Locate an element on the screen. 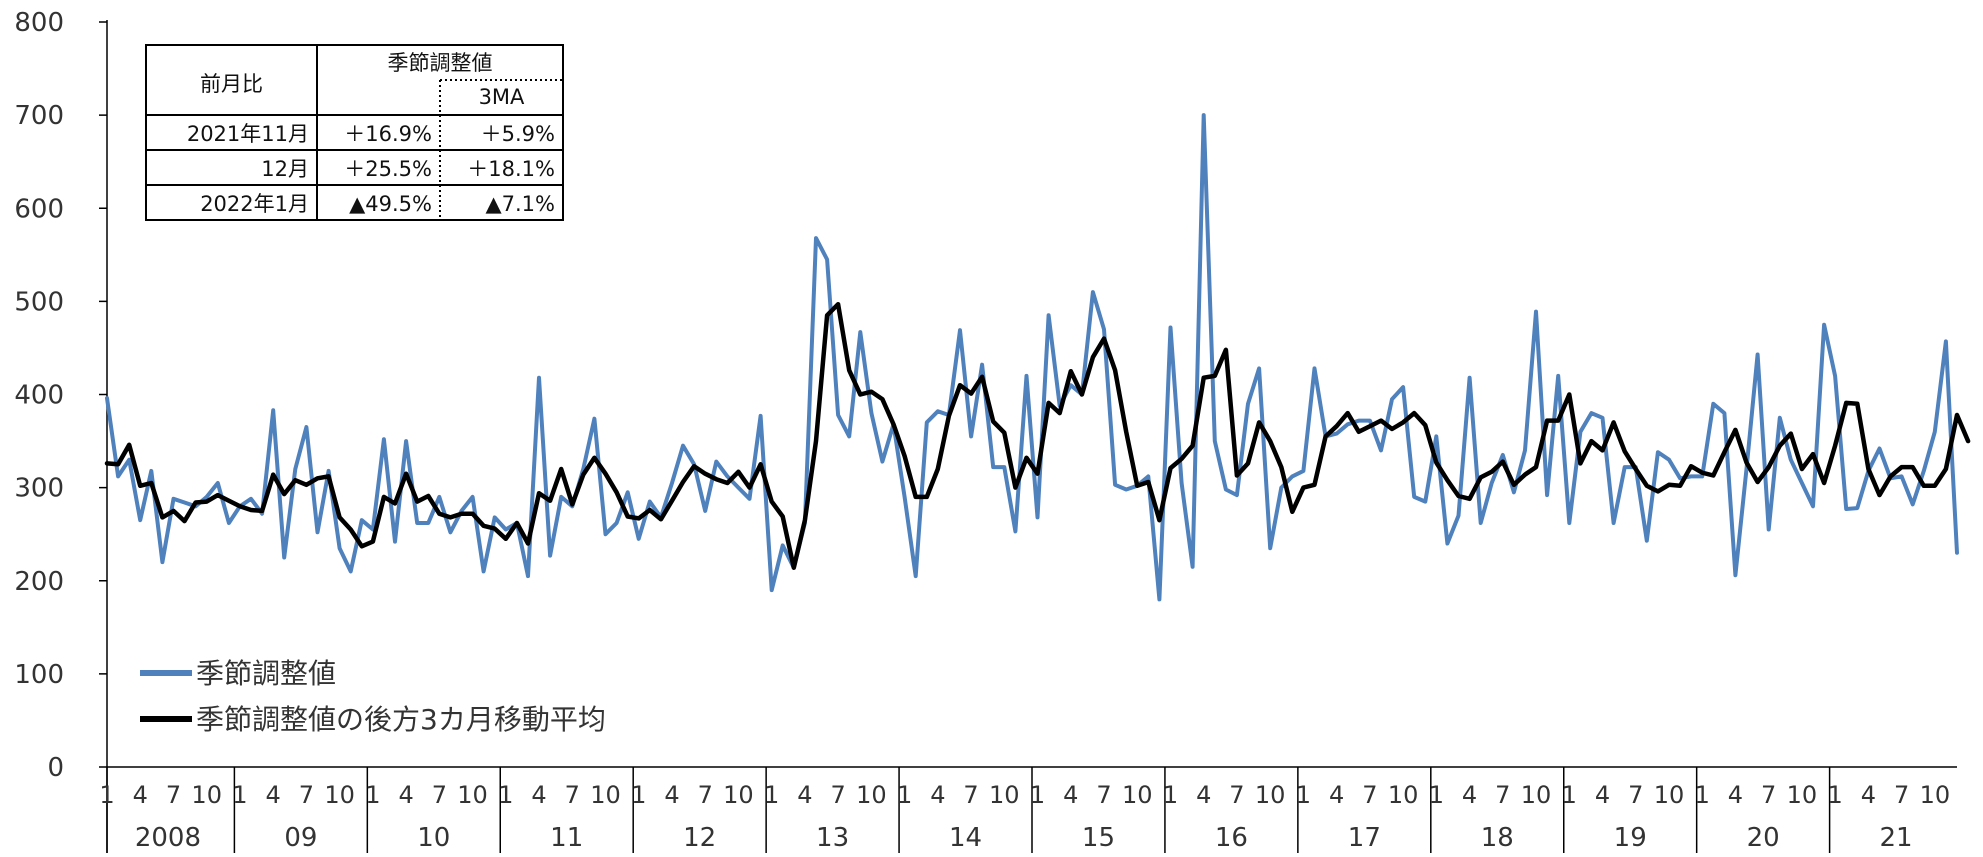 The width and height of the screenshot is (1983, 857). table-row-value: ▲49.5% is located at coordinates (390, 204).